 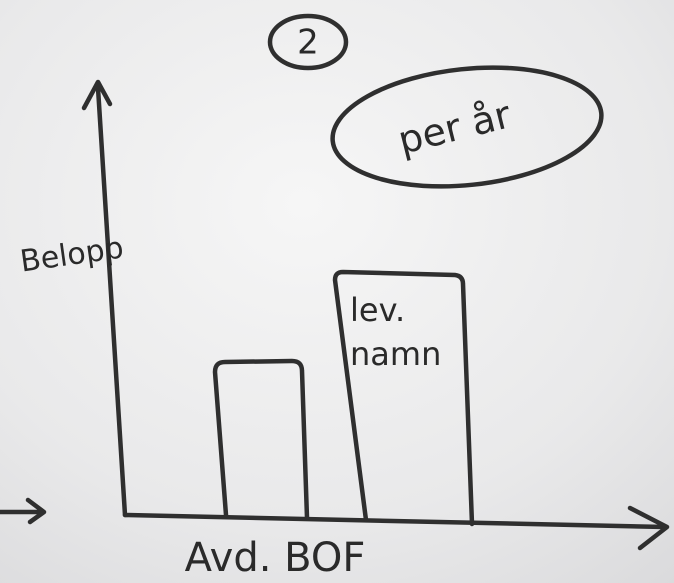 What do you see at coordinates (377, 310) in the screenshot?
I see `bar-label: lev.` at bounding box center [377, 310].